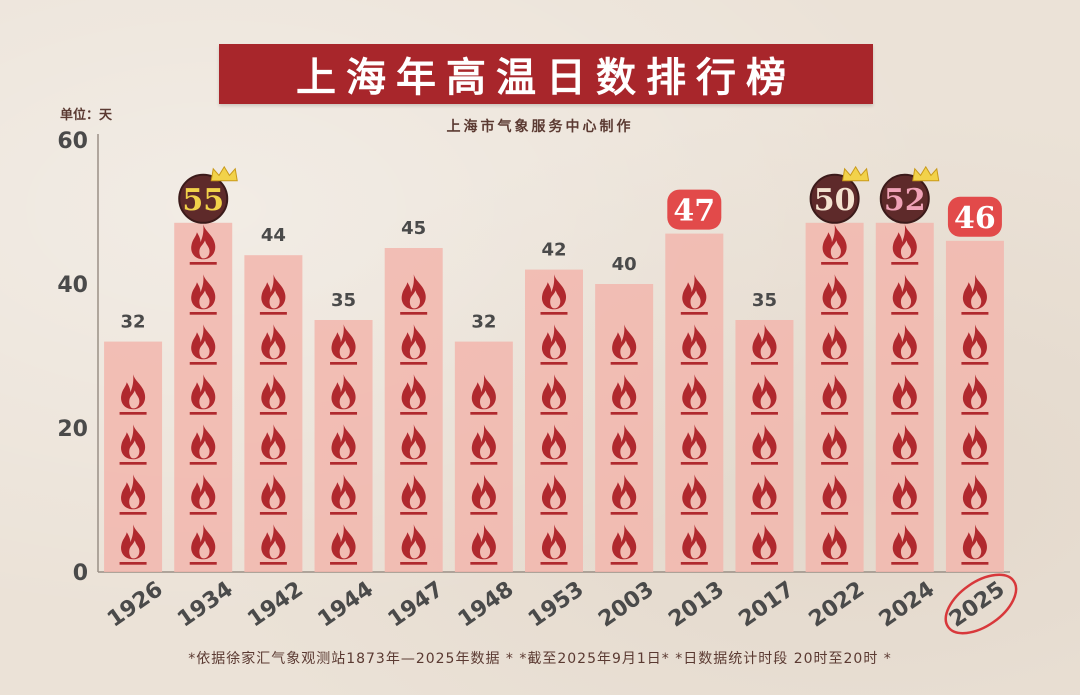  What do you see at coordinates (696, 411) in the screenshot?
I see `bar-group: 47 2013` at bounding box center [696, 411].